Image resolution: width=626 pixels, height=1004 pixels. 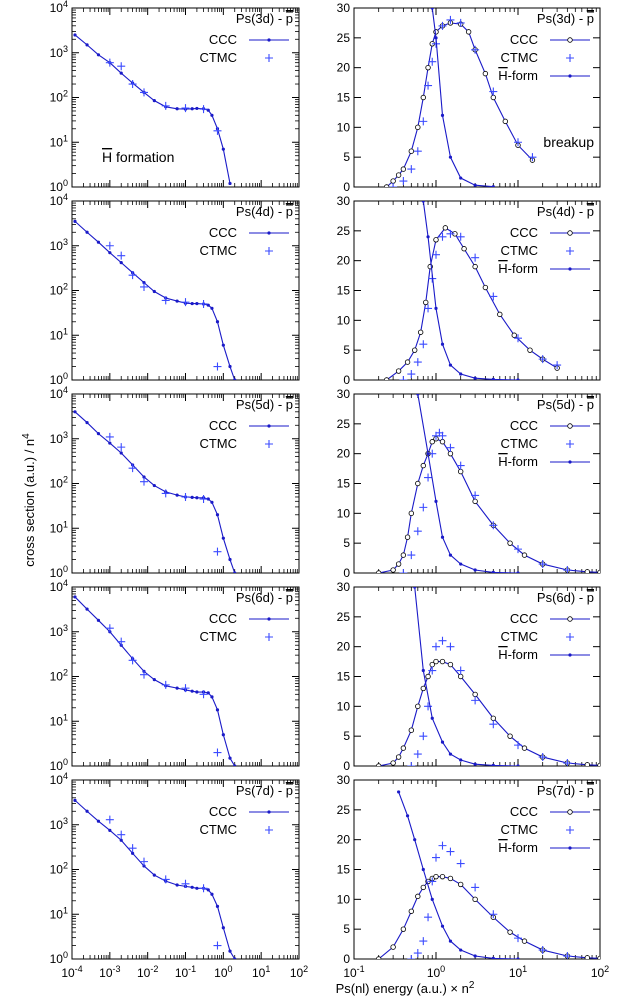 What do you see at coordinates (344, 127) in the screenshot?
I see `y-tick-label: 10` at bounding box center [344, 127].